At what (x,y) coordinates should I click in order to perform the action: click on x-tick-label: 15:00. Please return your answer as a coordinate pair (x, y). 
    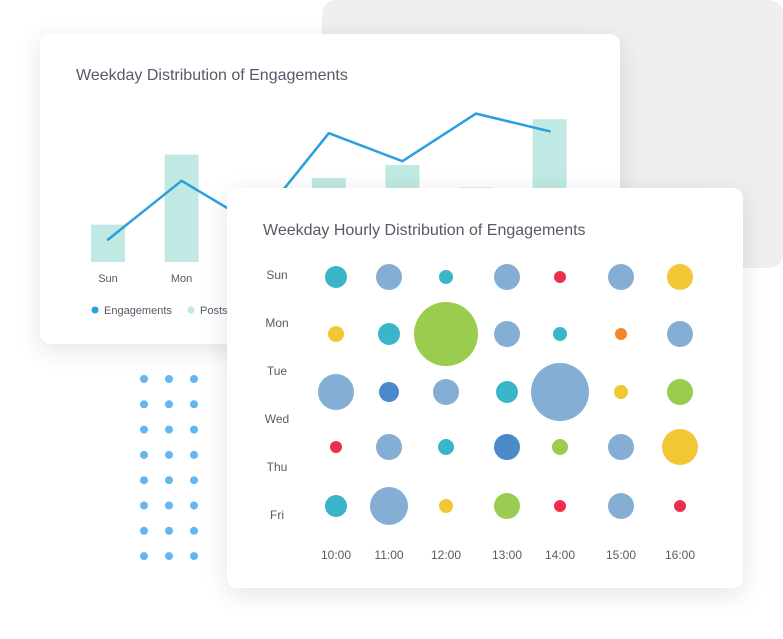
    Looking at the image, I should click on (621, 555).